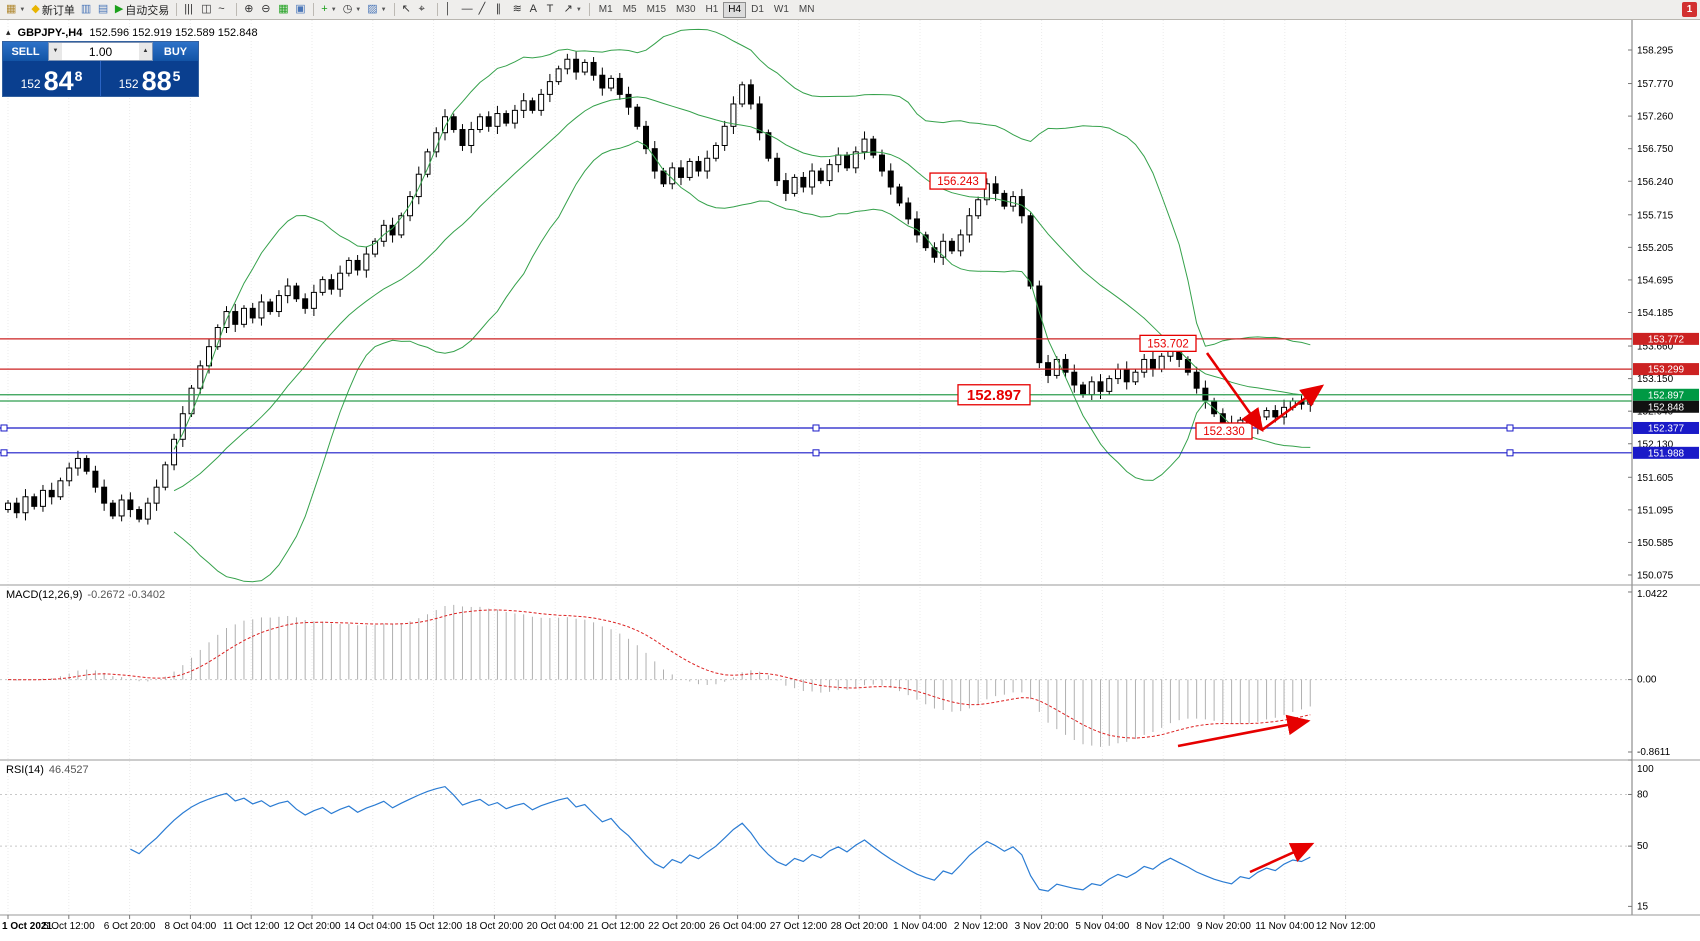 The height and width of the screenshot is (941, 1700). Describe the element at coordinates (424, 9) in the screenshot. I see `toolbar-crosshair-icon: ⌖` at that location.